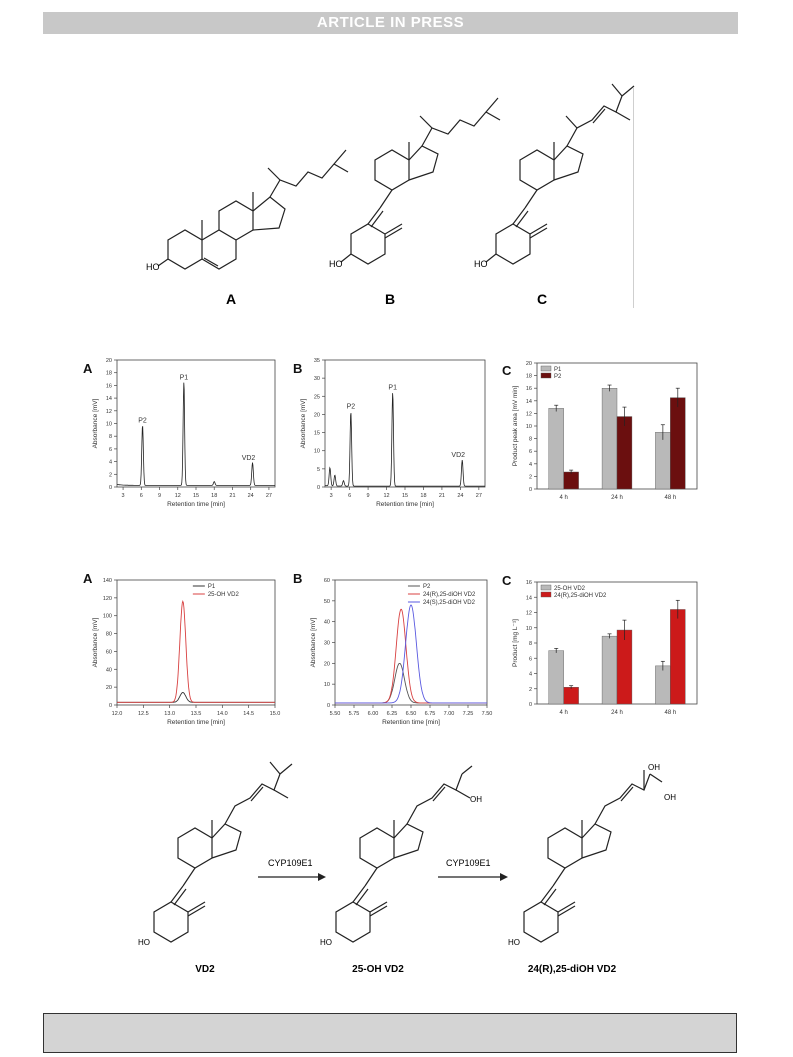 The image size is (793, 1057). I want to click on scheme-diol-structure, so click(593, 856).